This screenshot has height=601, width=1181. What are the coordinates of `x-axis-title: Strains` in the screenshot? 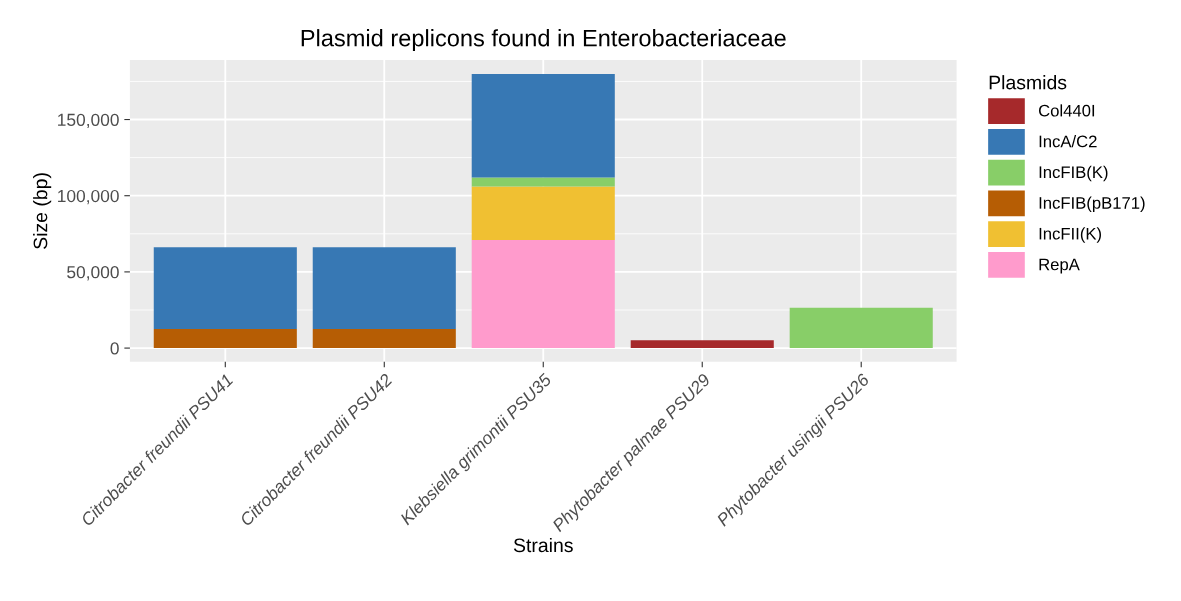 It's located at (543, 545).